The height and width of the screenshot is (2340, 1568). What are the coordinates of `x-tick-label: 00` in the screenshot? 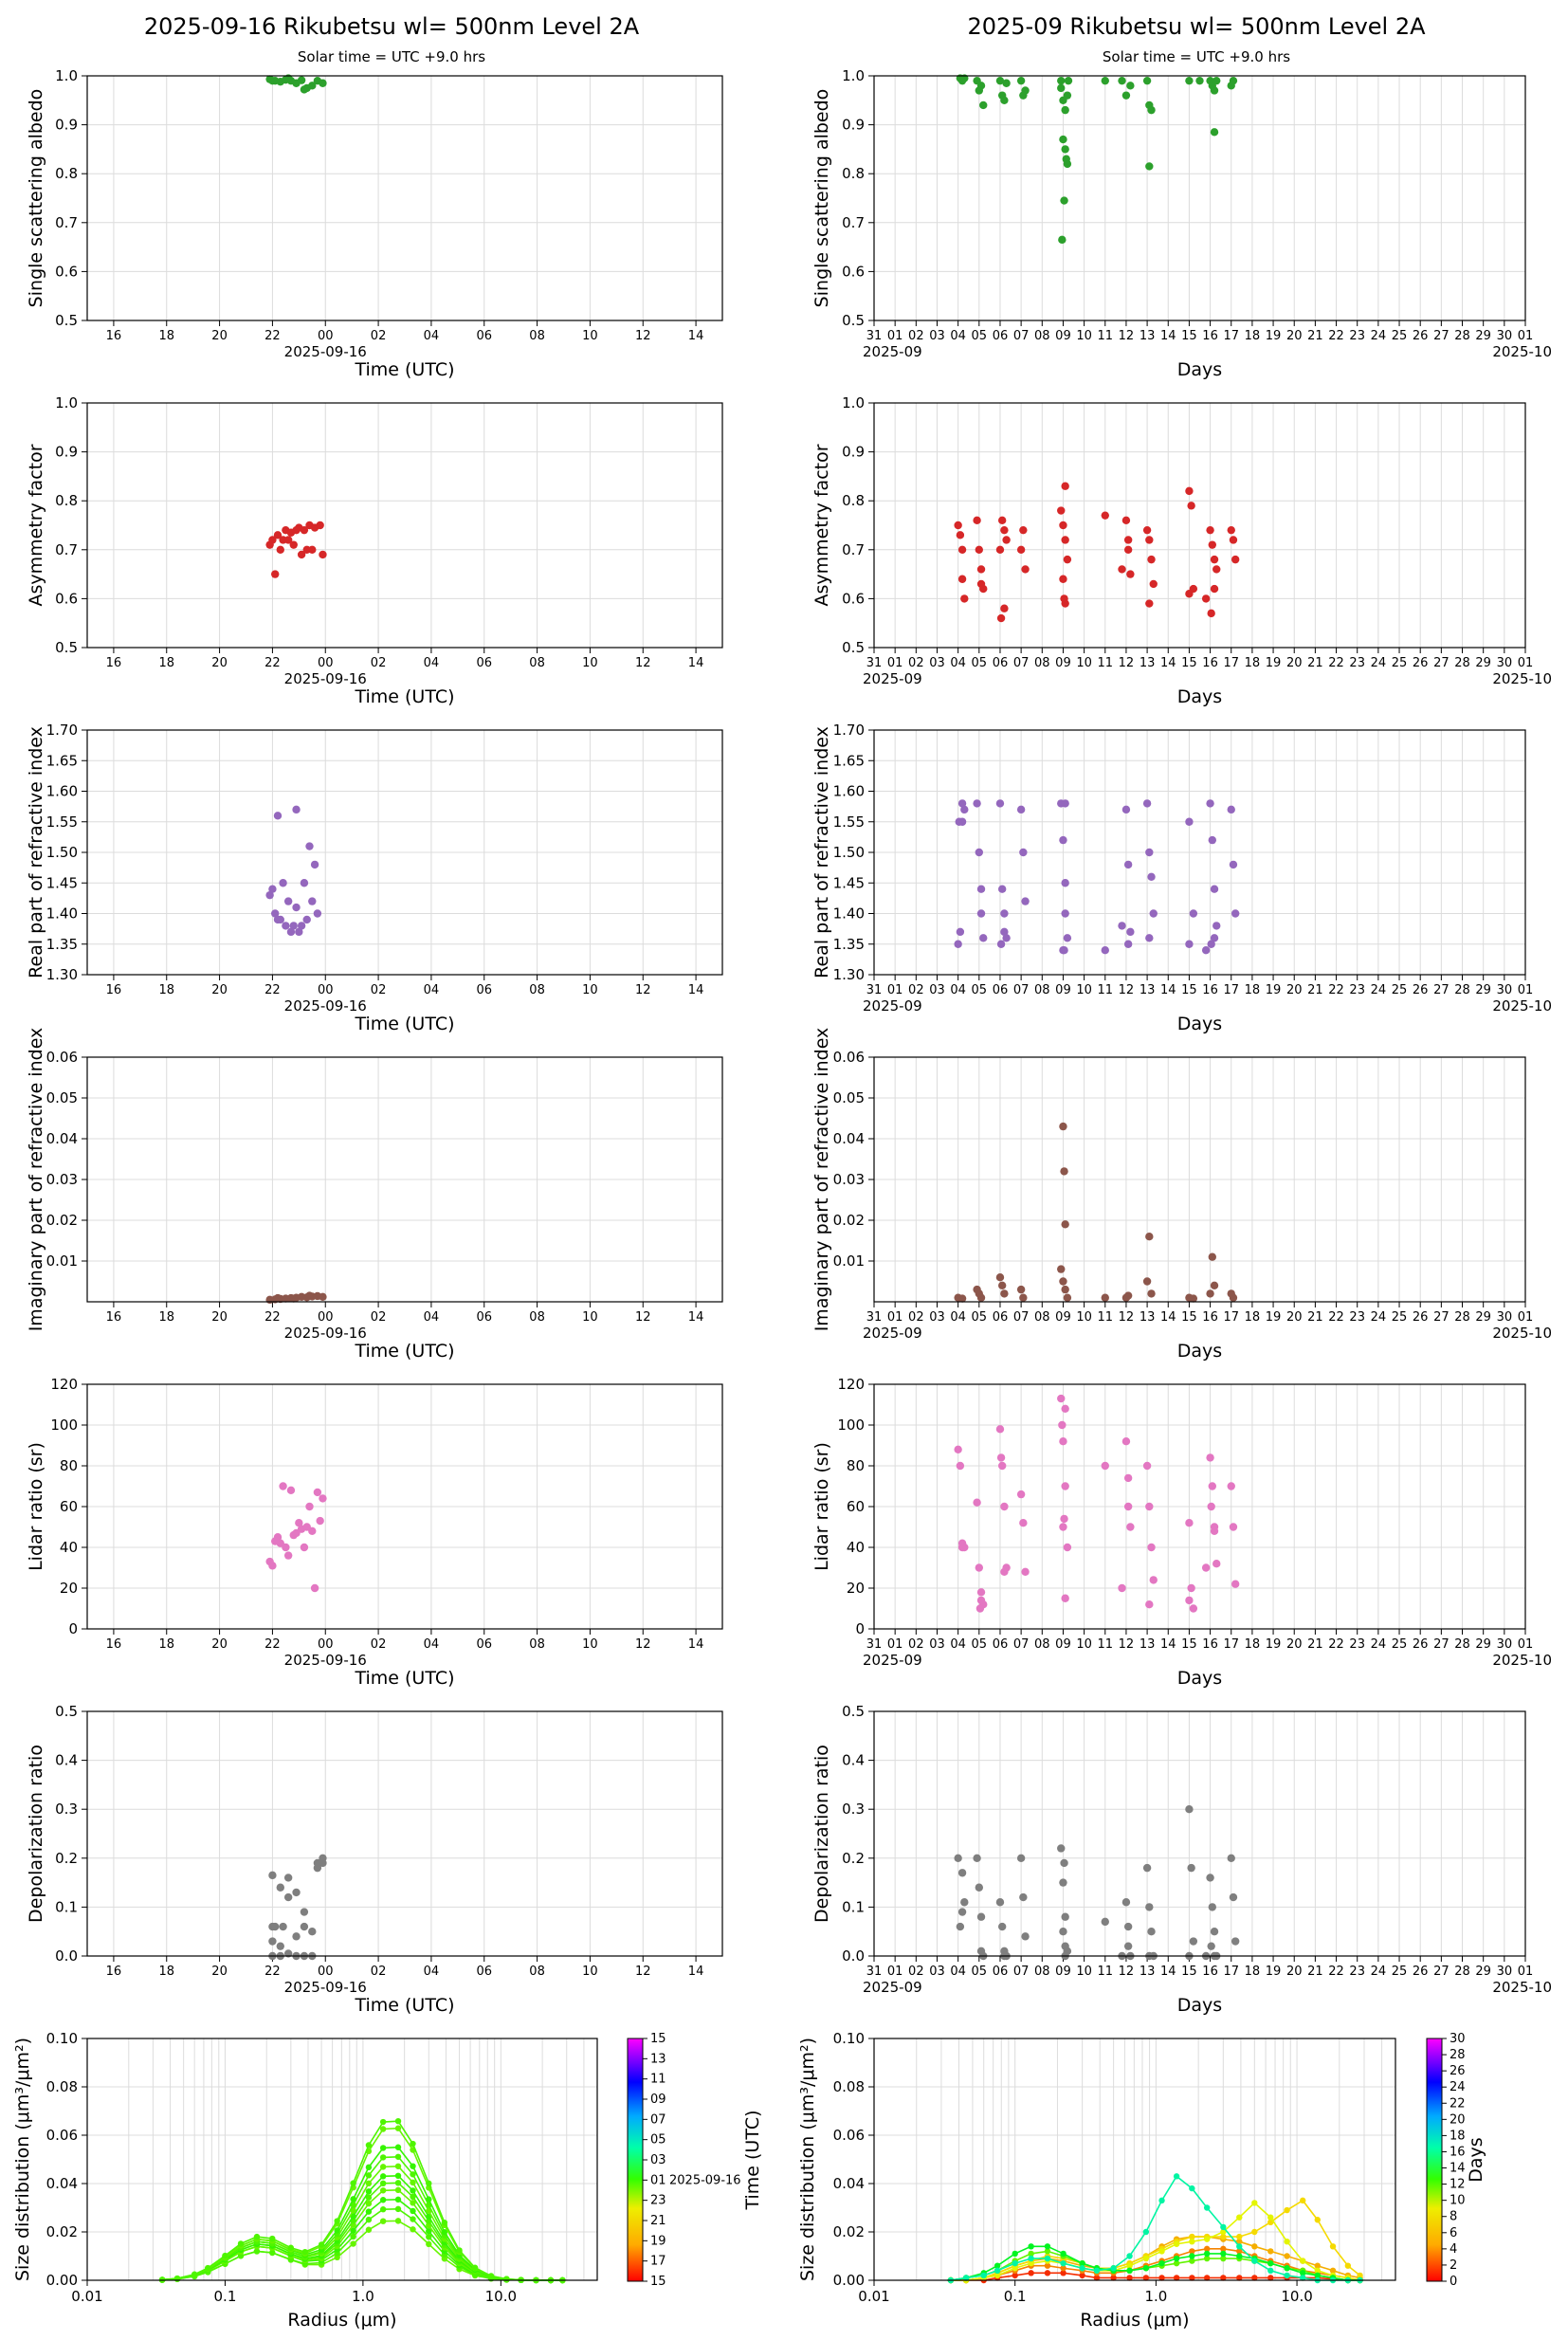 It's located at (326, 1644).